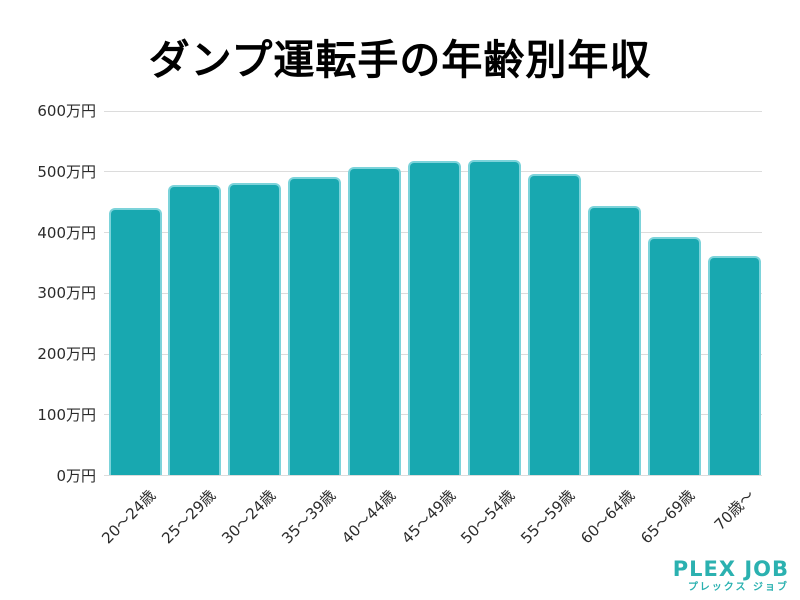 The image size is (800, 600). What do you see at coordinates (66, 414) in the screenshot?
I see `y-tick-label: 100万円` at bounding box center [66, 414].